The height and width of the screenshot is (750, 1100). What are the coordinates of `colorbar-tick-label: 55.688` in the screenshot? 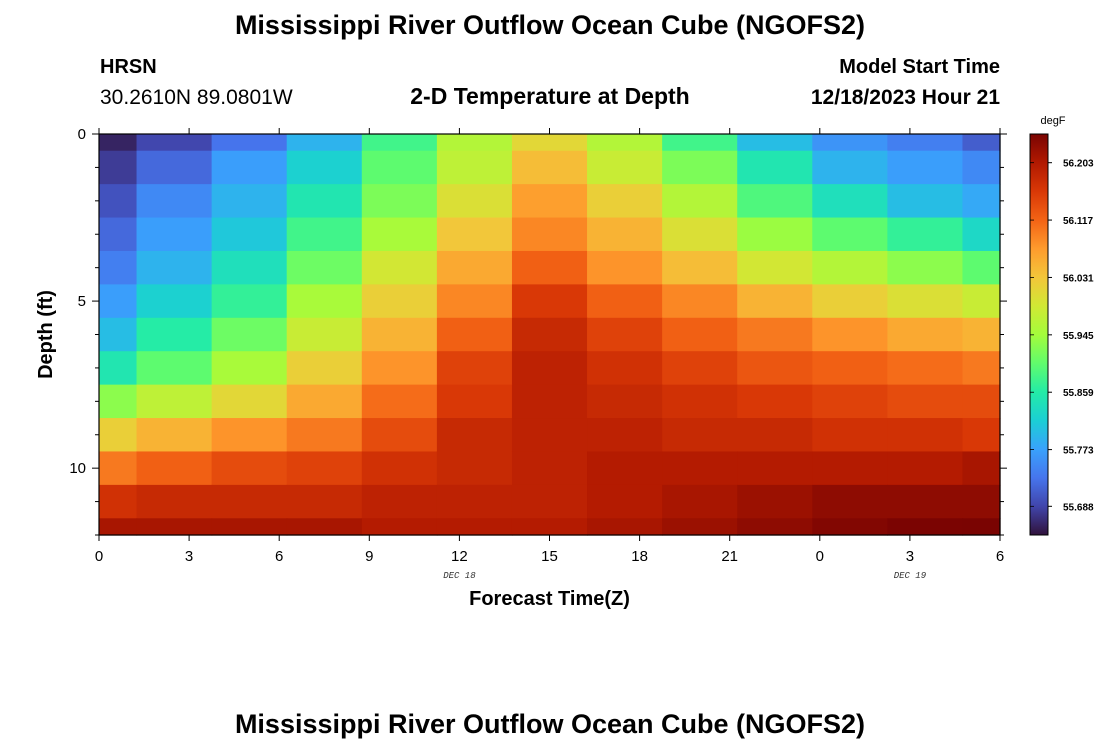 It's located at (1078, 507).